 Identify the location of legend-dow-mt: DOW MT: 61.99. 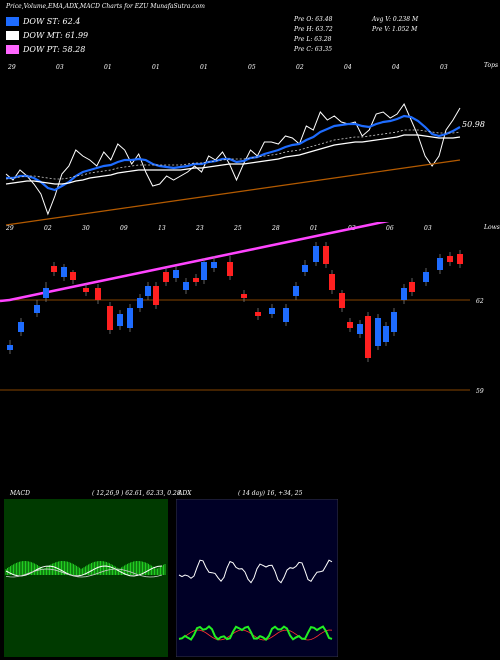
(47, 35).